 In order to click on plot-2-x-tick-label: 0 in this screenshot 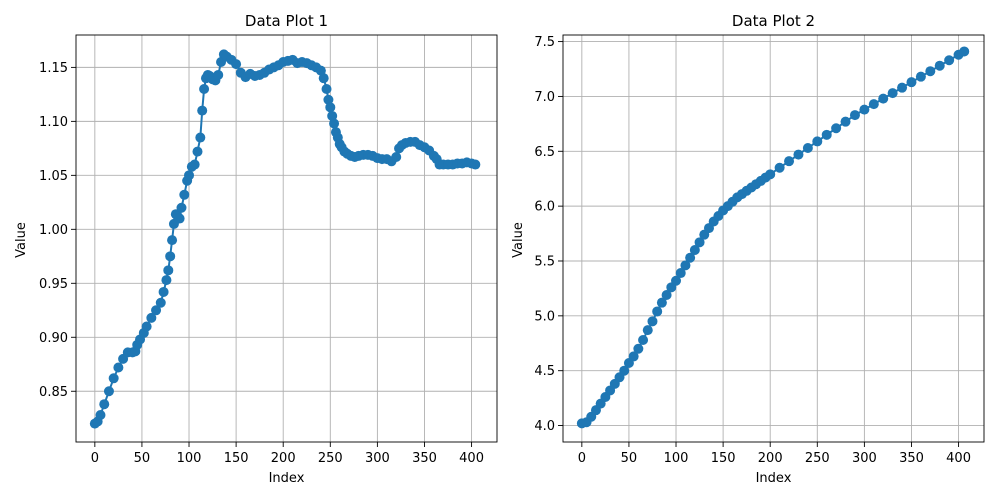, I will do `click(582, 458)`.